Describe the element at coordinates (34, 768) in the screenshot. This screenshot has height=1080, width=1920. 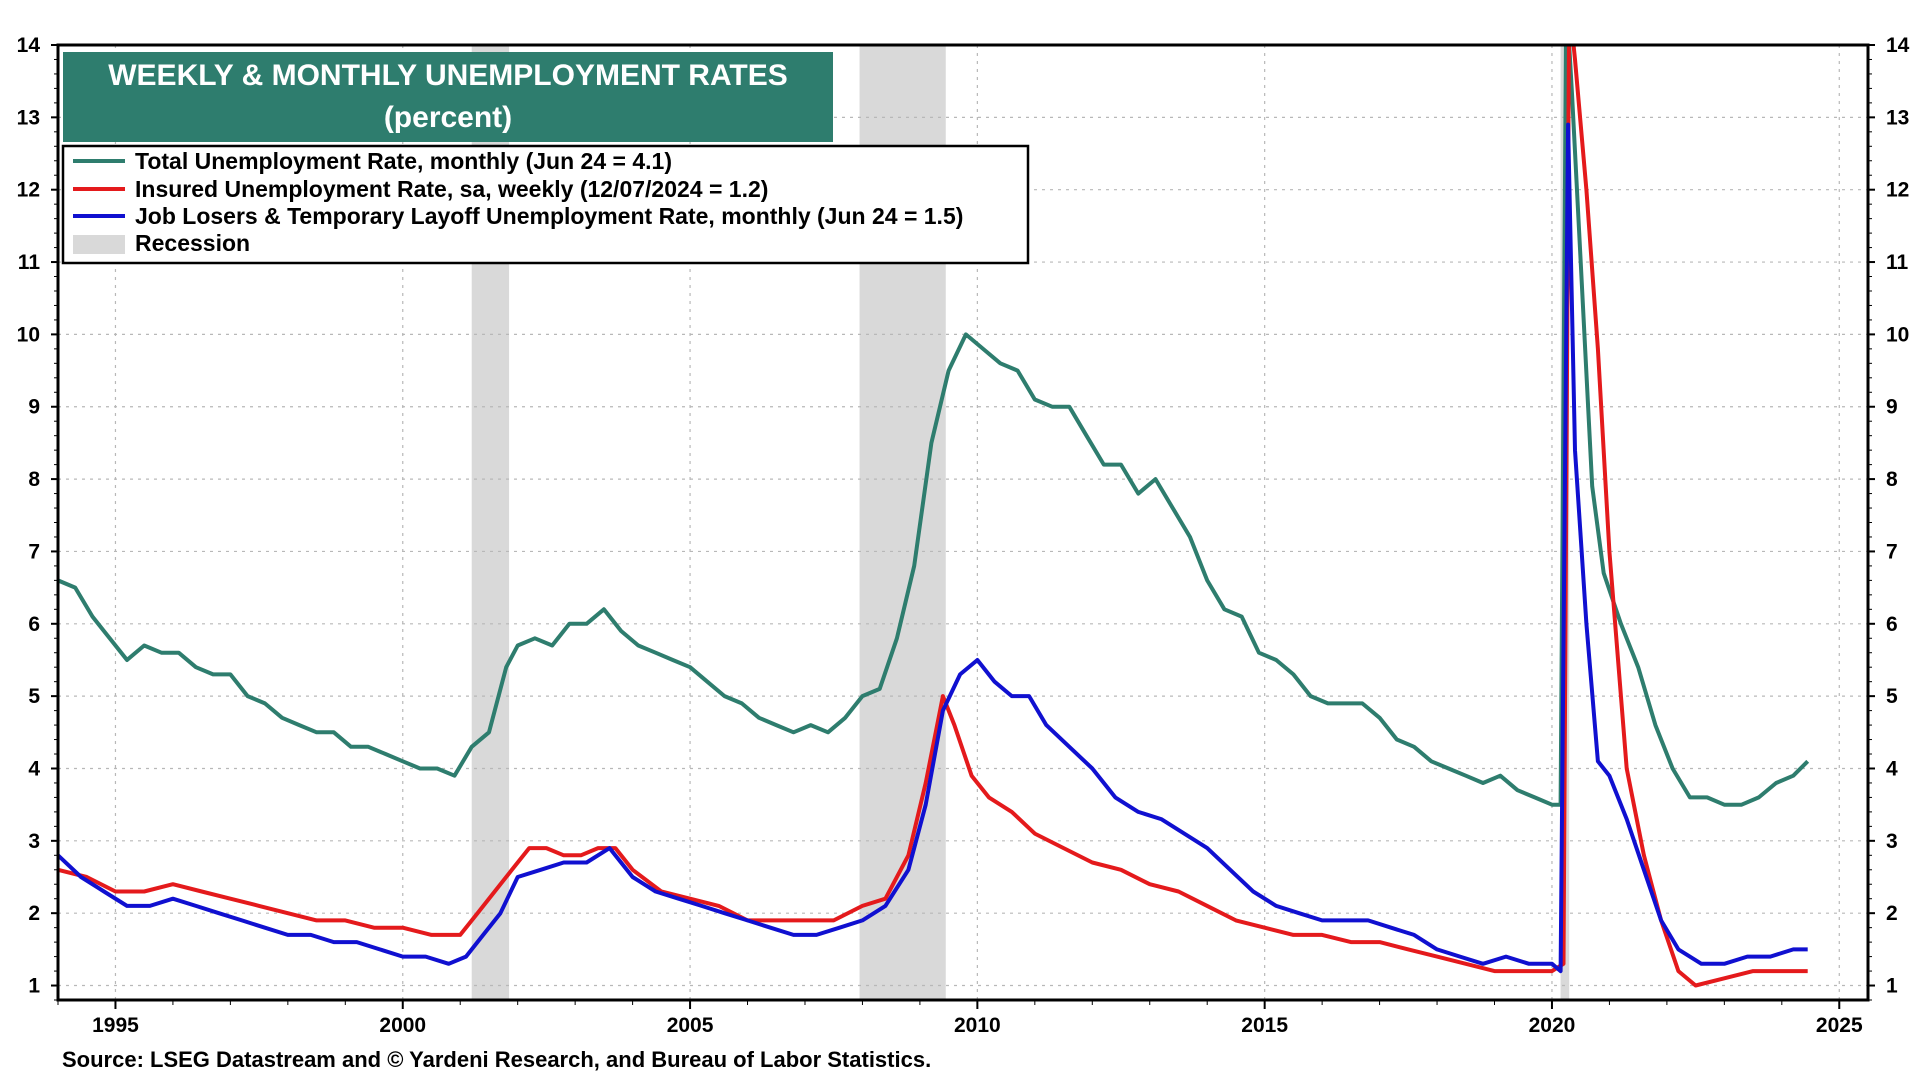
I see `y-tick-label-left: 4` at that location.